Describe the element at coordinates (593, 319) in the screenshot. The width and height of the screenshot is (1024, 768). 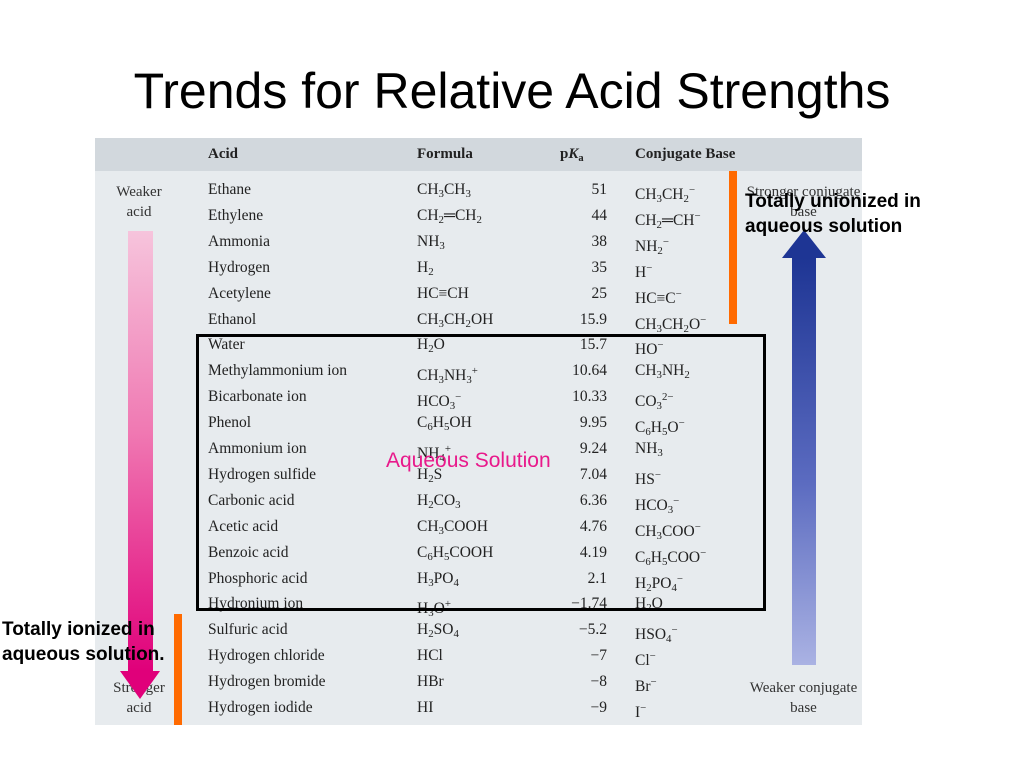
I see `pka-value: 15.9` at that location.